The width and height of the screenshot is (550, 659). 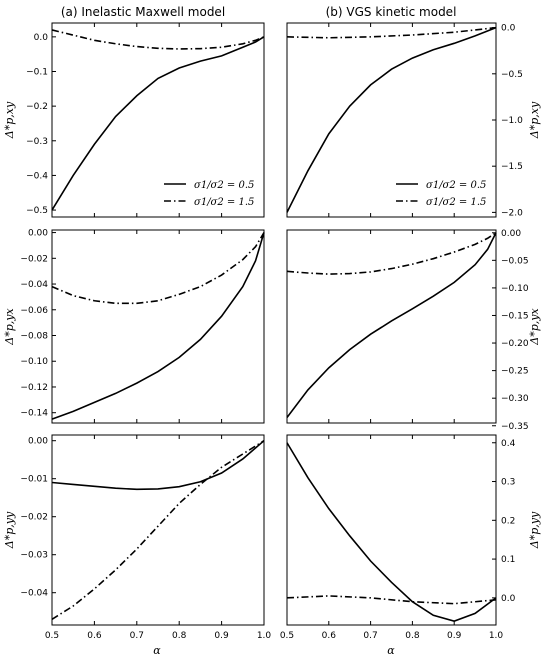 What do you see at coordinates (534, 530) in the screenshot?
I see `panel-5-y-axis-label: Δ*p,yy` at bounding box center [534, 530].